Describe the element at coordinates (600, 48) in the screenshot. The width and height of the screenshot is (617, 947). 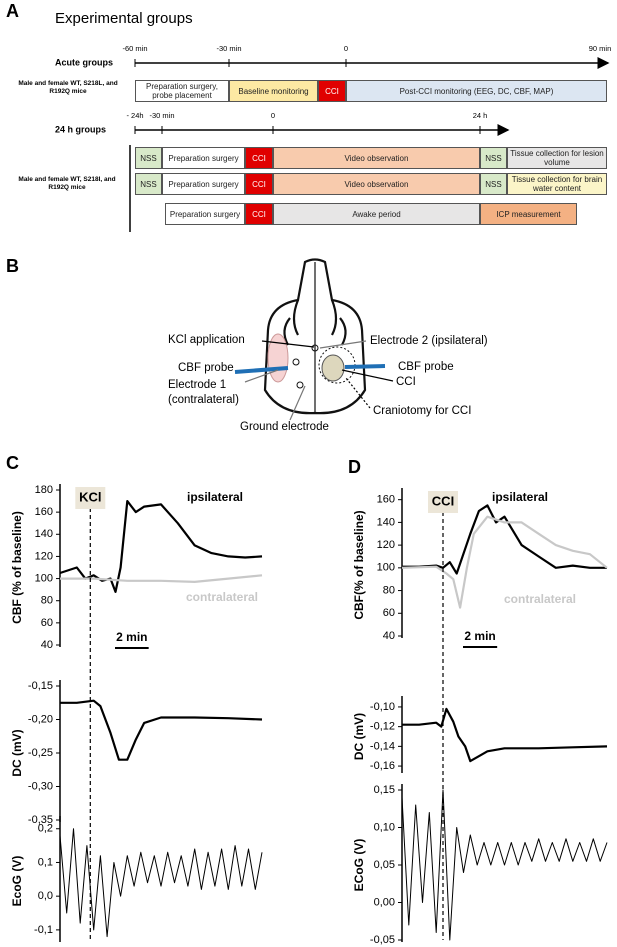
I see `timeline-label: 90 min` at that location.